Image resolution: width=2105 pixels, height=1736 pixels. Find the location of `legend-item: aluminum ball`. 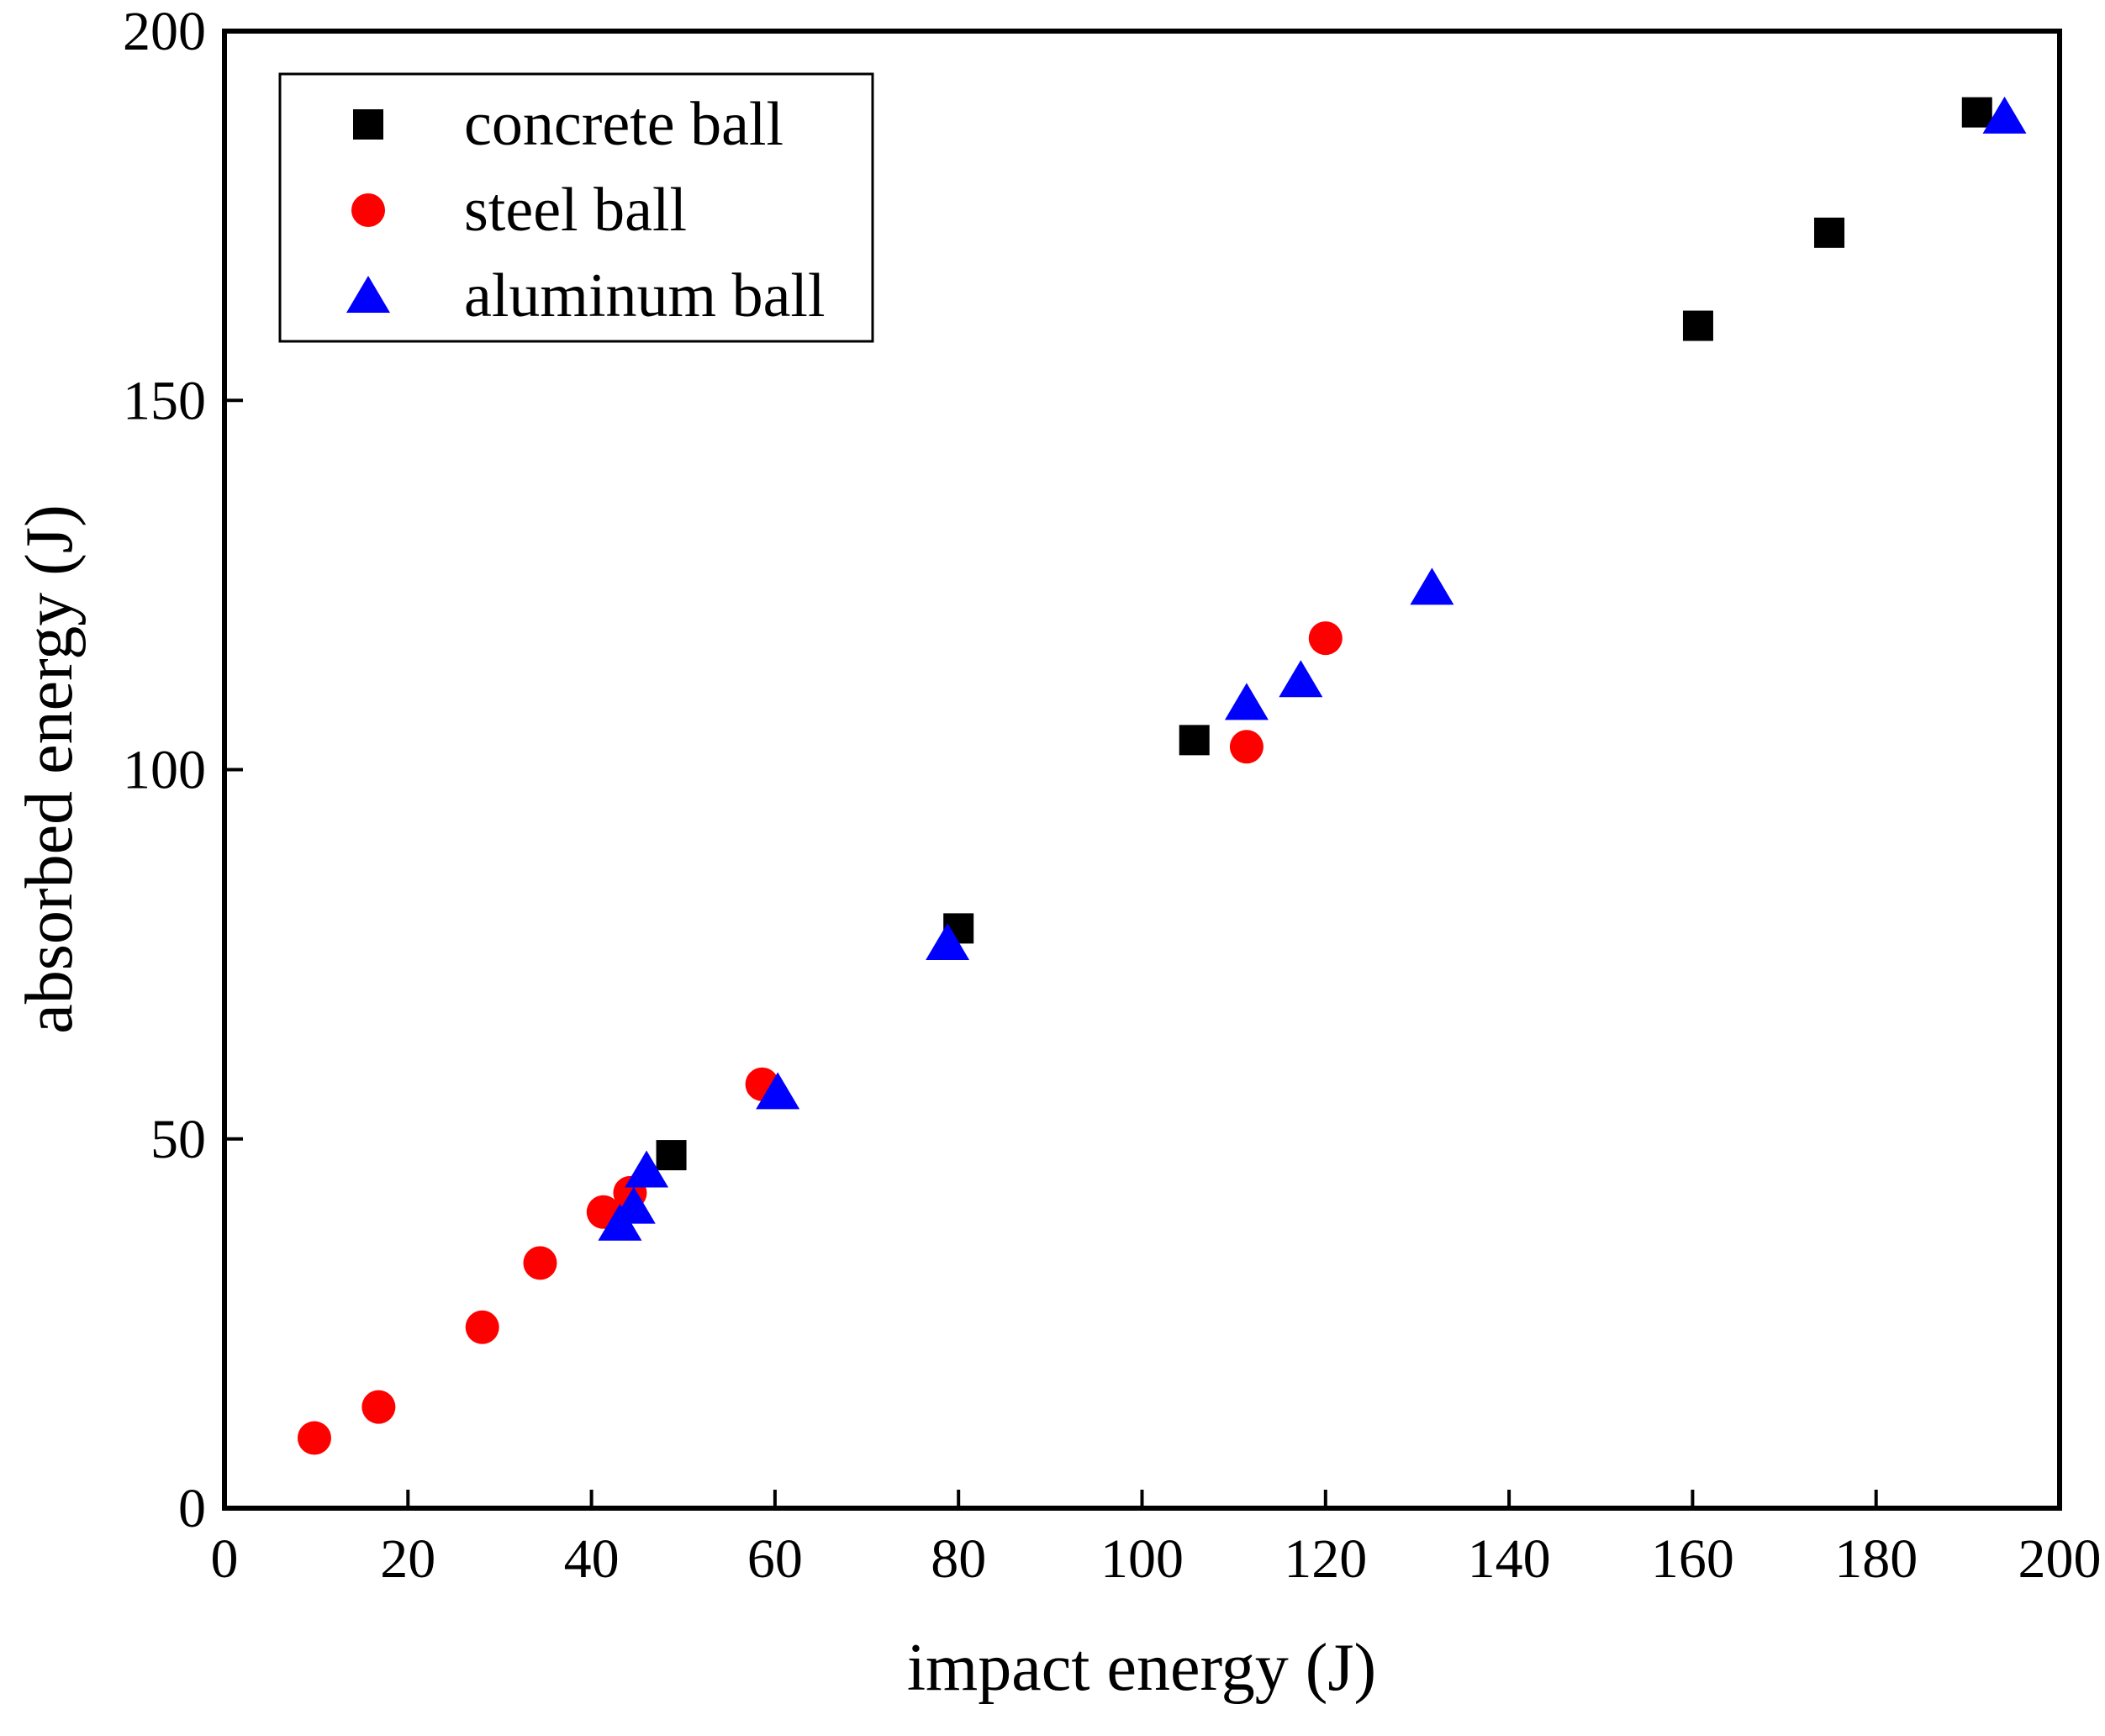

legend-item: aluminum ball is located at coordinates (586, 295).